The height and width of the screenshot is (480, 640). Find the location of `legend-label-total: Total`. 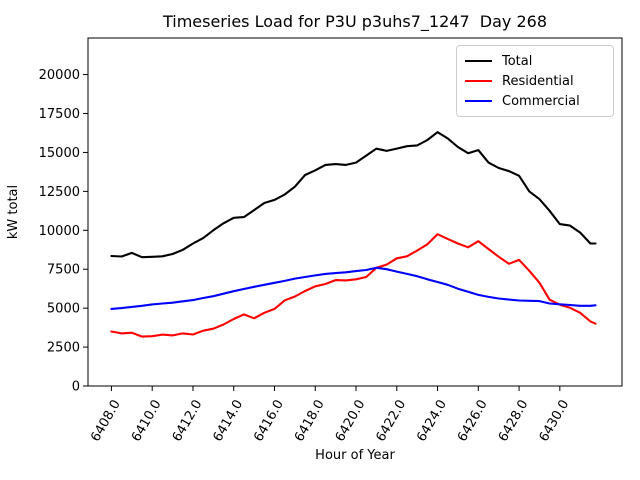

legend-label-total: Total is located at coordinates (517, 61).